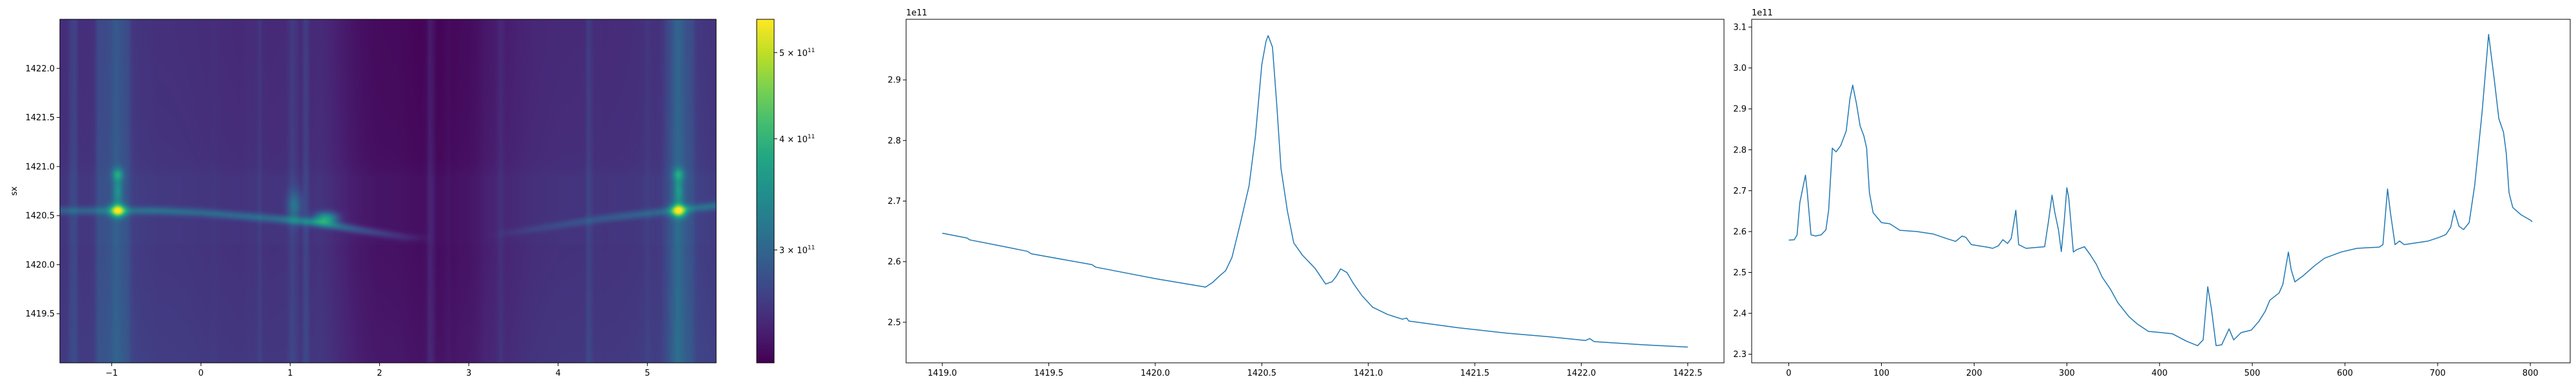 Image resolution: width=2576 pixels, height=386 pixels. What do you see at coordinates (793, 140) in the screenshot?
I see `colorbar-tick-mantissa: 4 × 10` at bounding box center [793, 140].